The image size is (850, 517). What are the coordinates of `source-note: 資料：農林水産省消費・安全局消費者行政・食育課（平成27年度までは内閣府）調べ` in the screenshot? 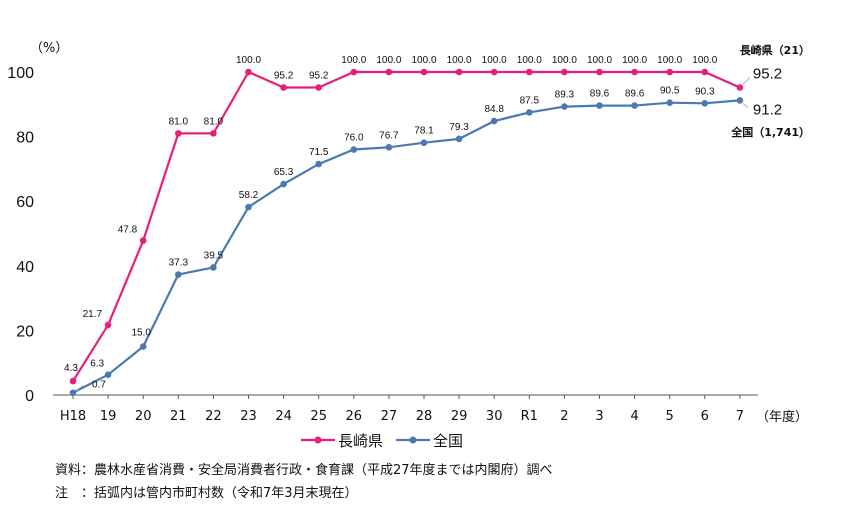 It's located at (304, 470).